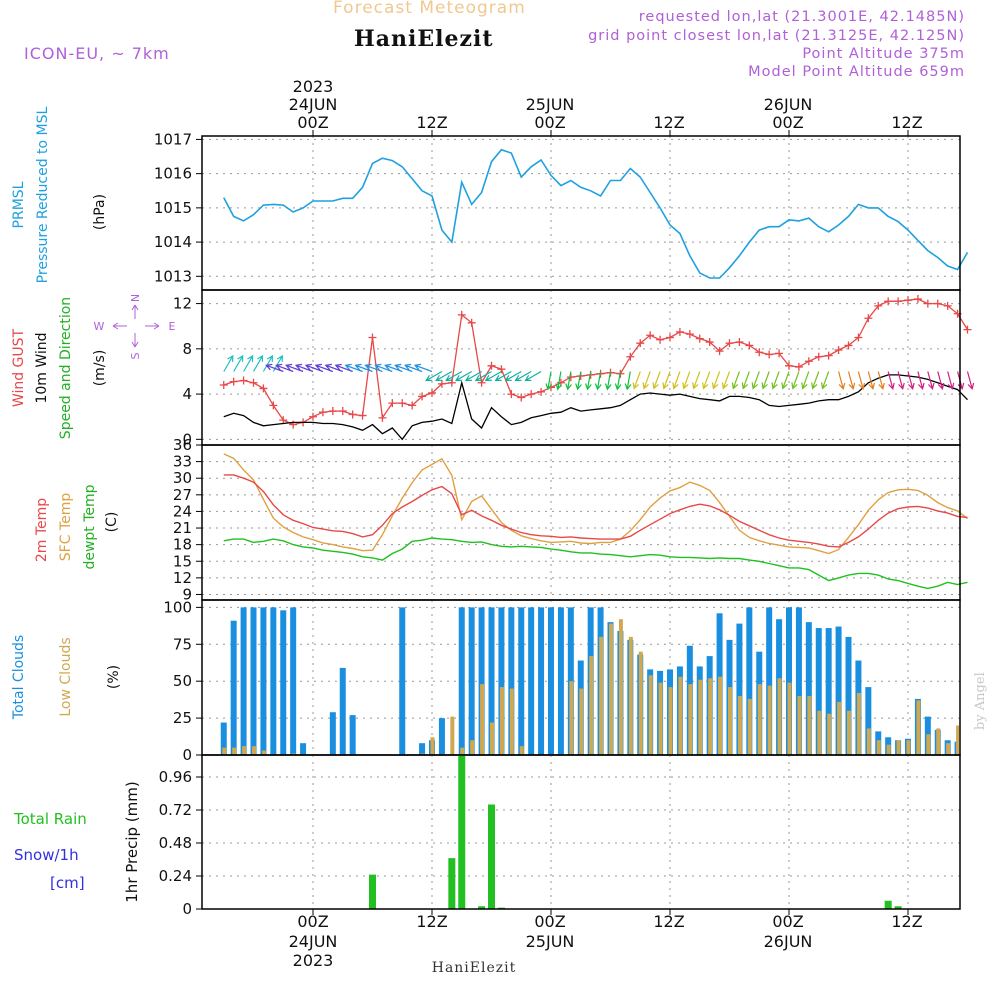  Describe the element at coordinates (42, 367) in the screenshot. I see `wind-10m-label: 10m Wind` at that location.